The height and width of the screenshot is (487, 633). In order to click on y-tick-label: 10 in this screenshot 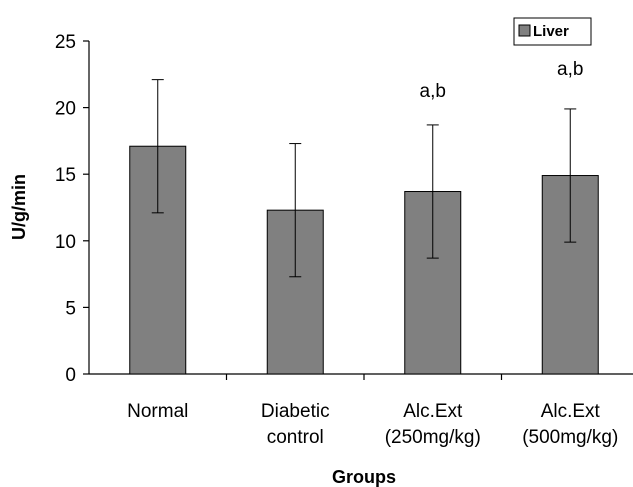, I will do `click(65, 242)`.